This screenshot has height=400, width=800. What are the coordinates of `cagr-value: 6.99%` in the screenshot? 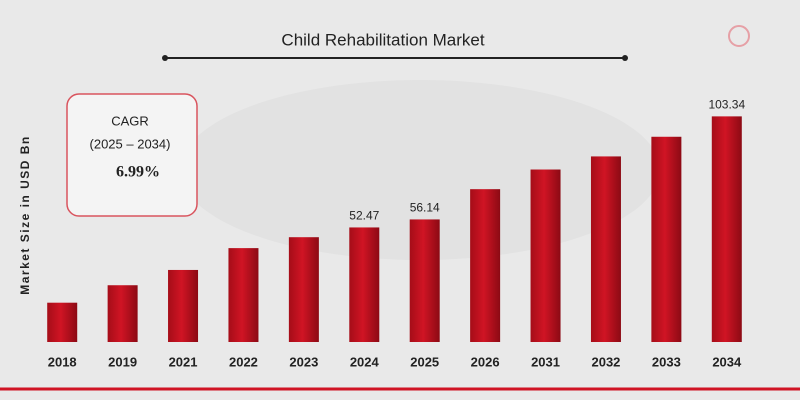 It's located at (138, 172).